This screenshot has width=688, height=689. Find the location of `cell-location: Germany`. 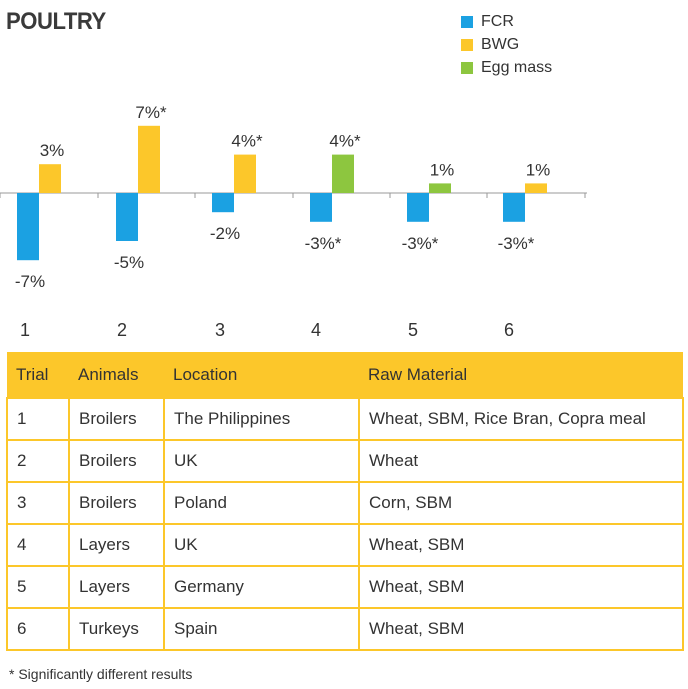

cell-location: Germany is located at coordinates (261, 587).